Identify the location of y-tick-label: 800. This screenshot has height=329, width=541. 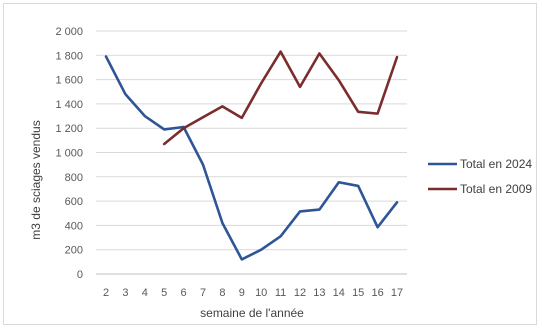
(74, 178).